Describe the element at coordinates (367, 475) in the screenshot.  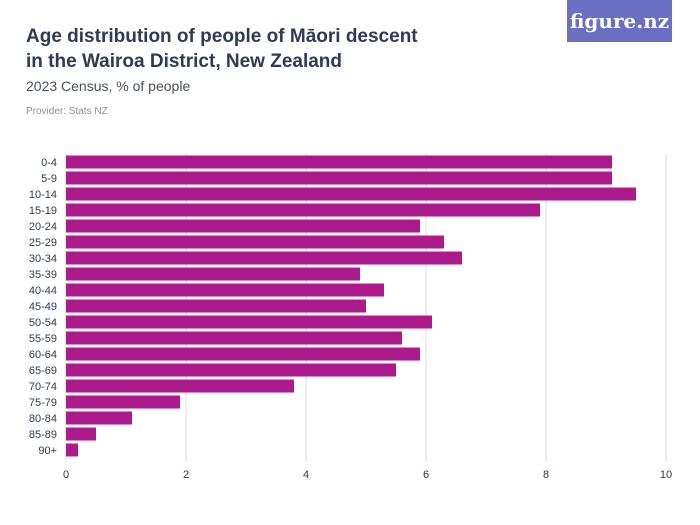
I see `x-axis-ticks: 0 2 4 6 8 10` at that location.